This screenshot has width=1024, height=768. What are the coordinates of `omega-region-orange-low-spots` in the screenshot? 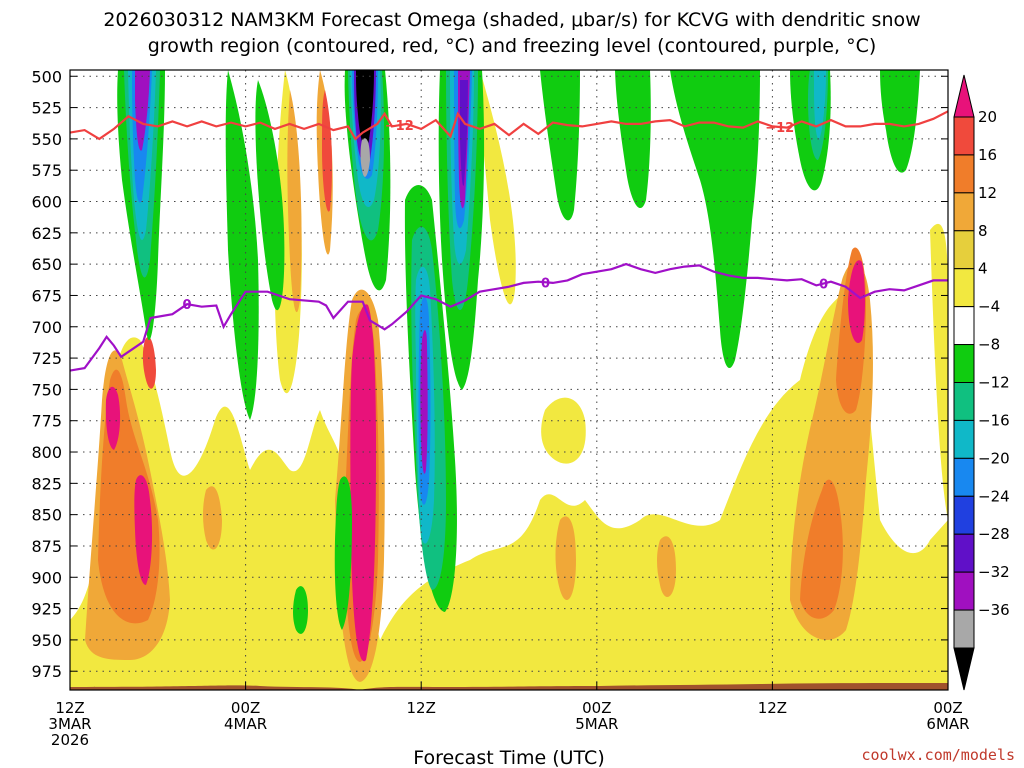 It's located at (439, 543).